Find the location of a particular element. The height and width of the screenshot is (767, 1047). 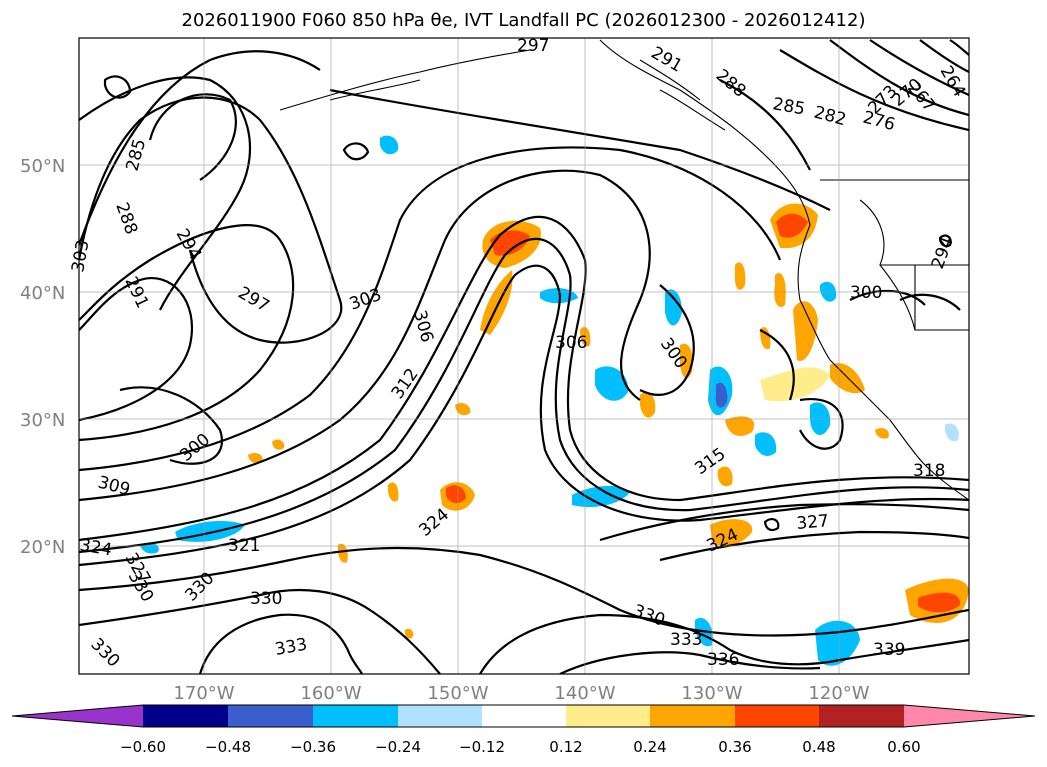

colorbar-tick: 0.12 is located at coordinates (565, 747).